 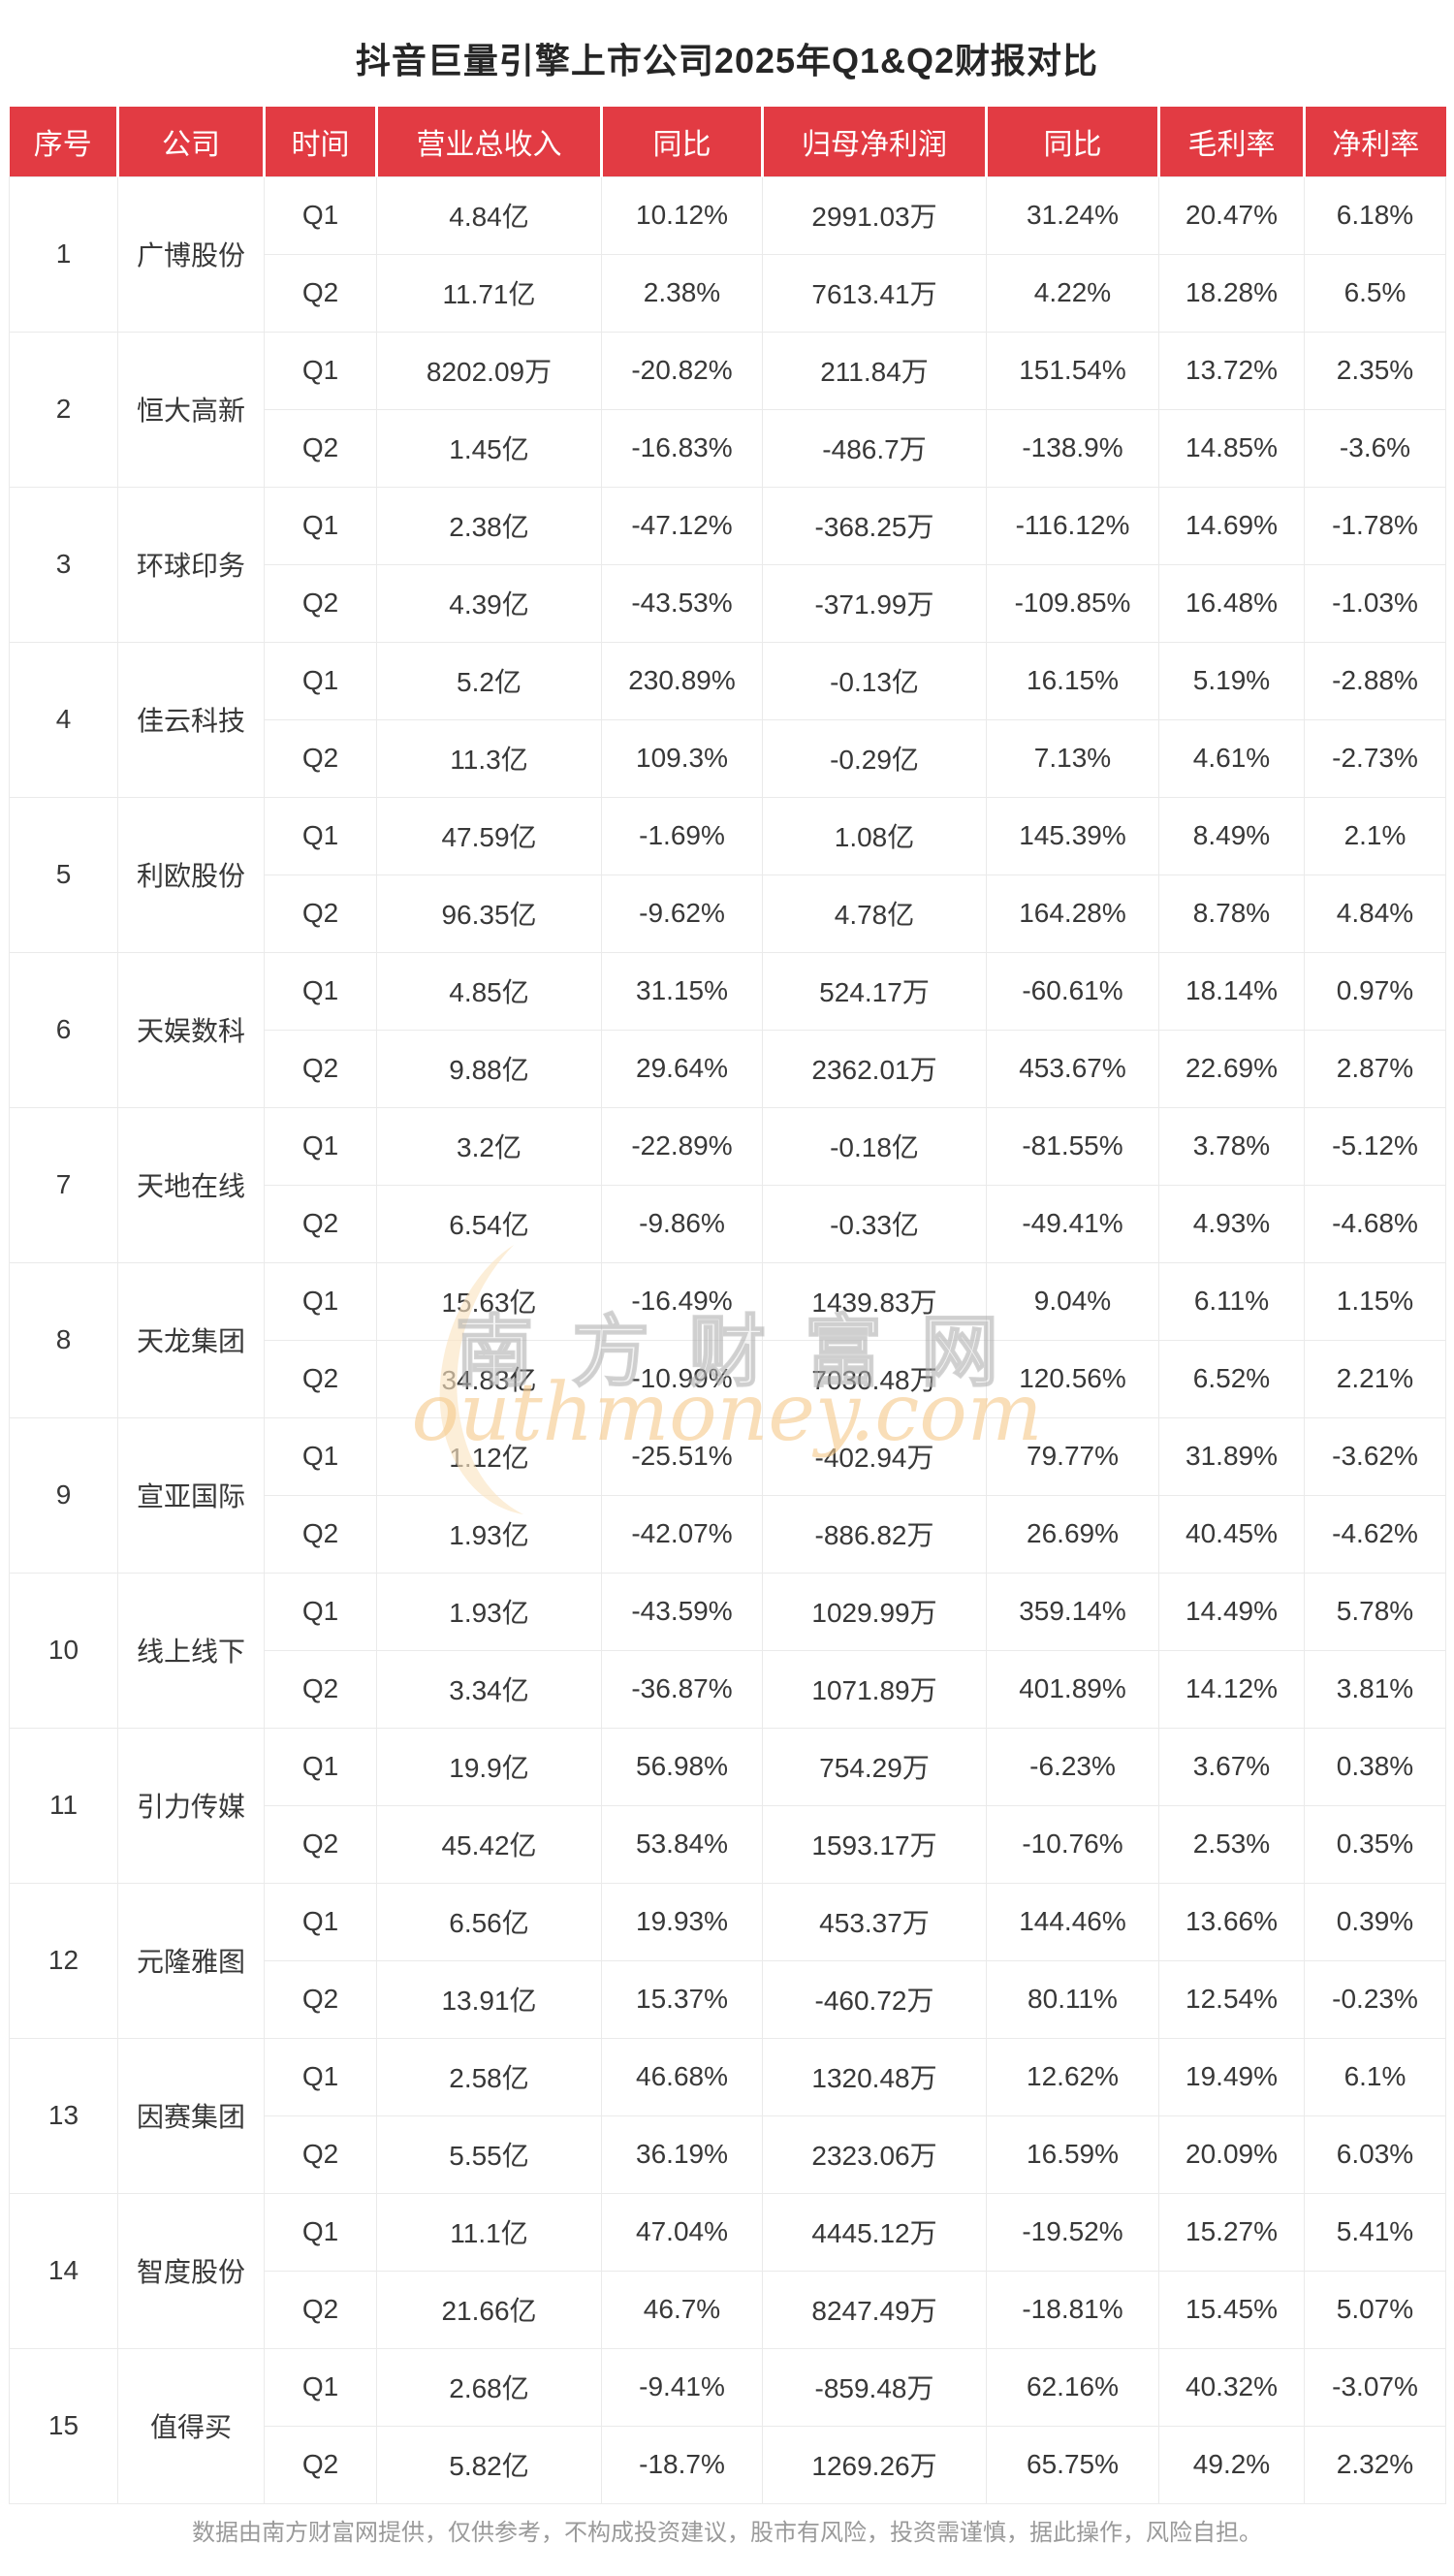 What do you see at coordinates (489, 1146) in the screenshot?
I see `revenue-cell: 3.2亿` at bounding box center [489, 1146].